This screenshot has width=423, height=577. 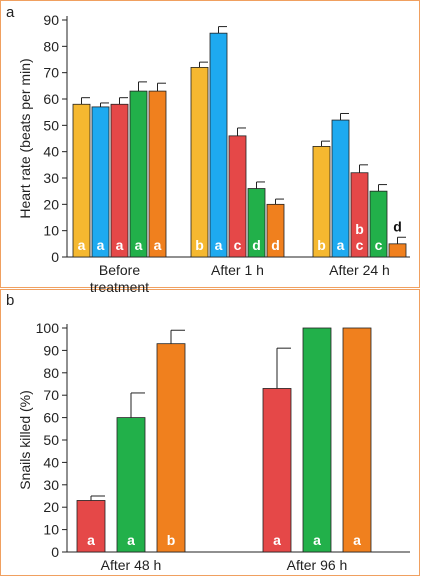 I want to click on panel-a-y-axis-title: Heart rate (beats per min), so click(x=25, y=138).